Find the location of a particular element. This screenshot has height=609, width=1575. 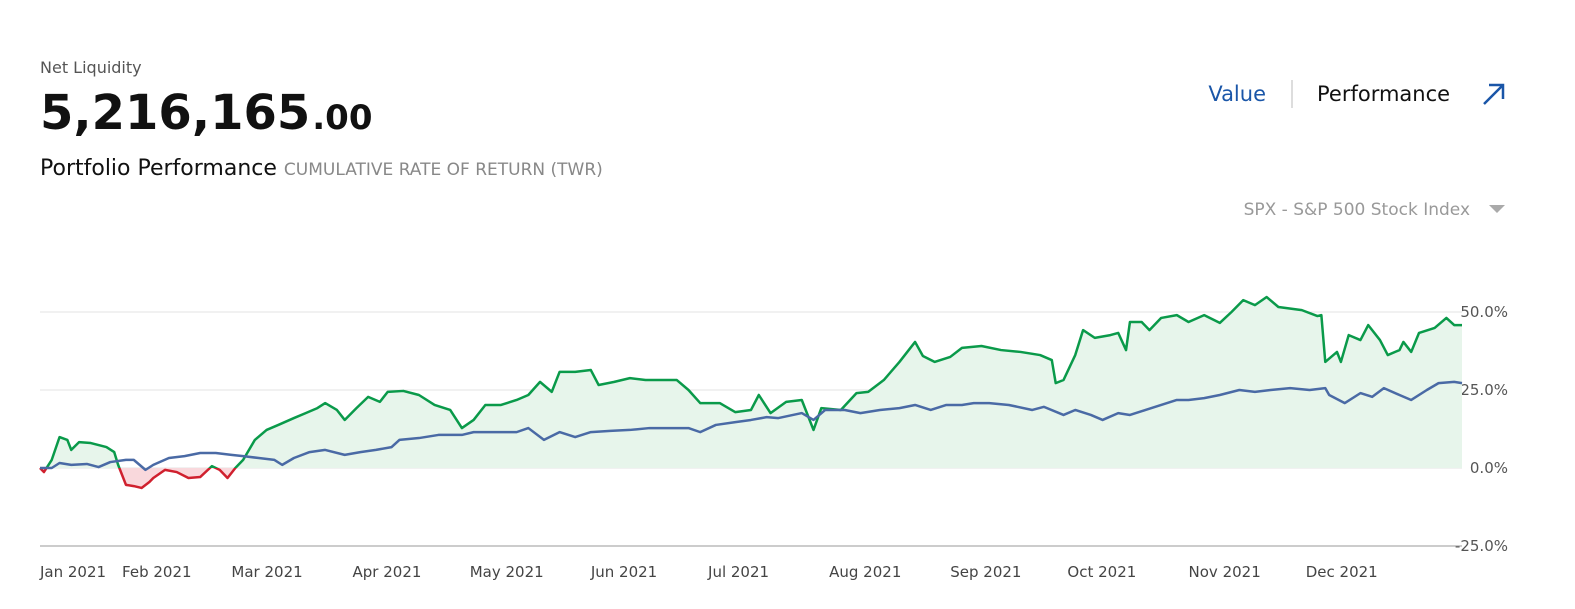

series-line is located at coordinates (751, 426).